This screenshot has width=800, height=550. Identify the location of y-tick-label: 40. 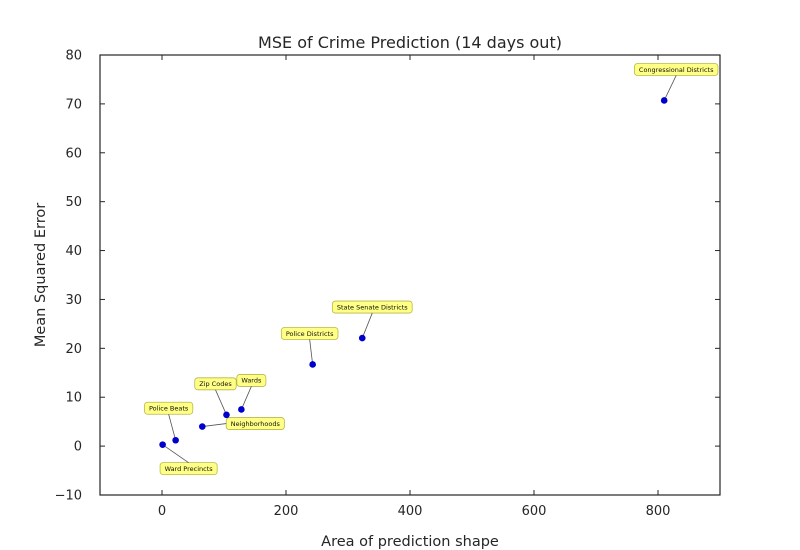
(73, 251).